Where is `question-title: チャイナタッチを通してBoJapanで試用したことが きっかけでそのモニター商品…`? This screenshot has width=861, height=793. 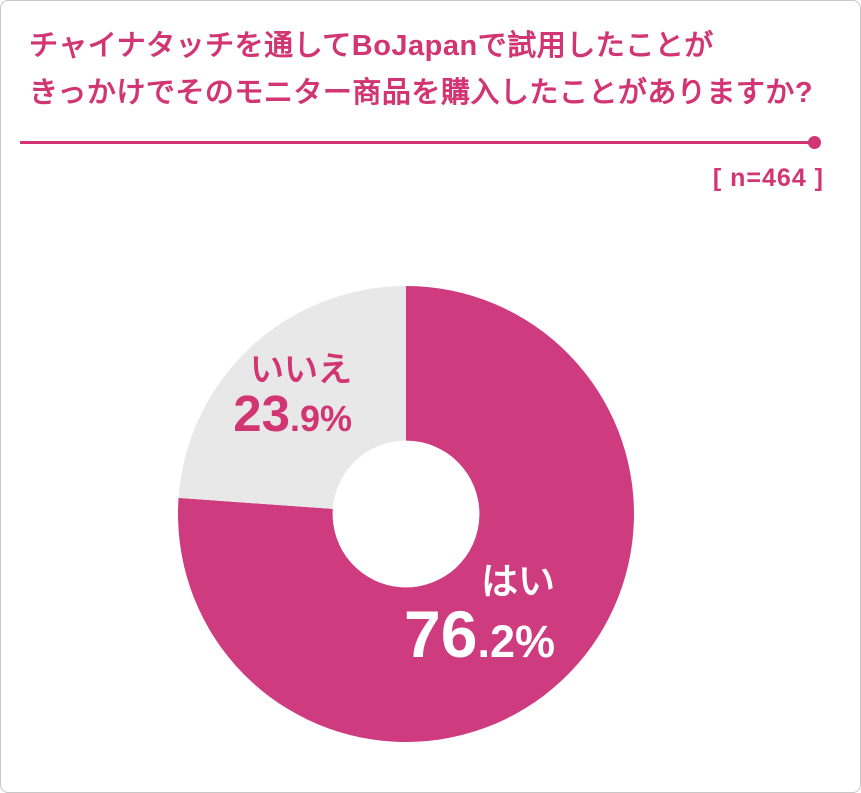 question-title: チャイナタッチを通してBoJapanで試用したことが きっかけでそのモニター商品… is located at coordinates (421, 70).